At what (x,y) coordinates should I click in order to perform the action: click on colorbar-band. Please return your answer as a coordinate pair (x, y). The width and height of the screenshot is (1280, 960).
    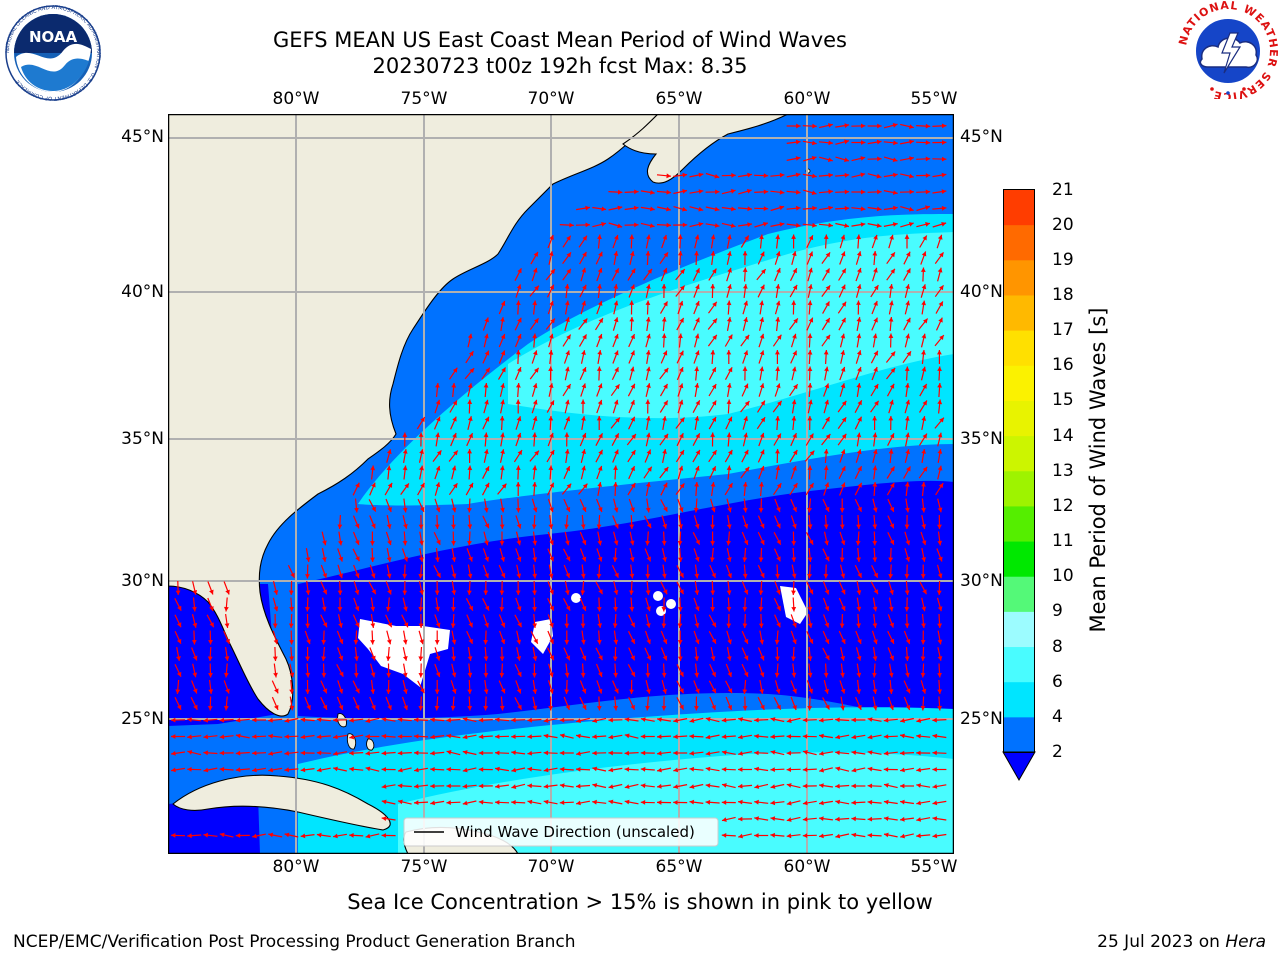
    Looking at the image, I should click on (1019, 559).